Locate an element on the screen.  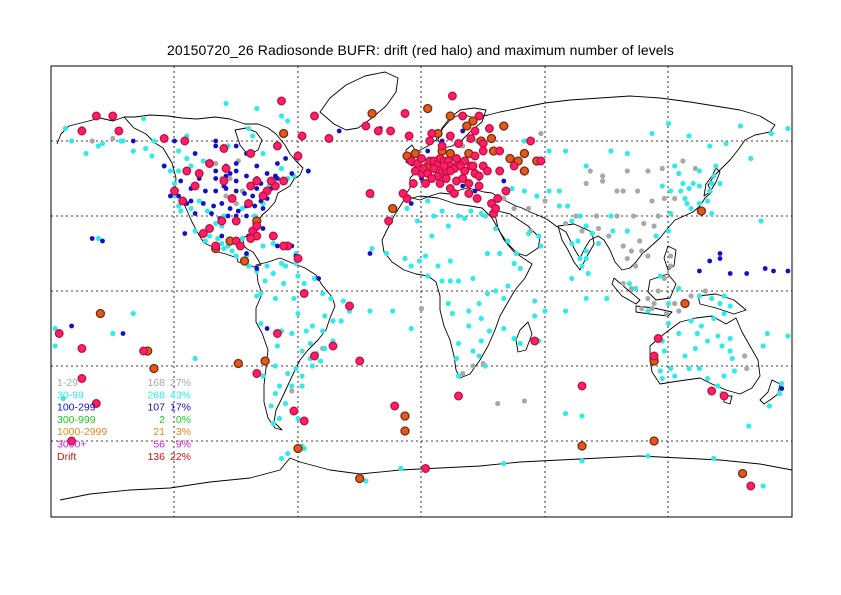
coastline-arabia is located at coordinates (517, 233).